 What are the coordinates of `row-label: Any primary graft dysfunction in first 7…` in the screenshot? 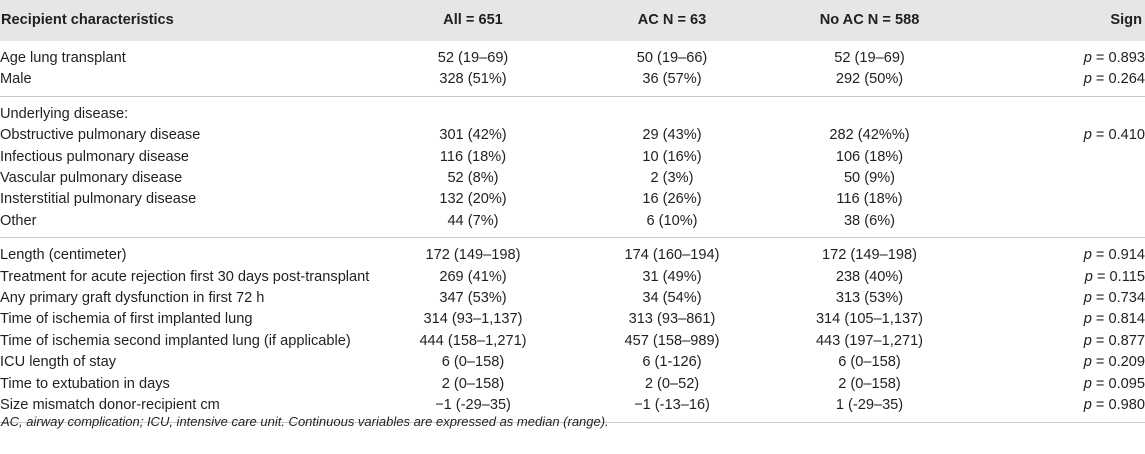 It's located at (132, 298).